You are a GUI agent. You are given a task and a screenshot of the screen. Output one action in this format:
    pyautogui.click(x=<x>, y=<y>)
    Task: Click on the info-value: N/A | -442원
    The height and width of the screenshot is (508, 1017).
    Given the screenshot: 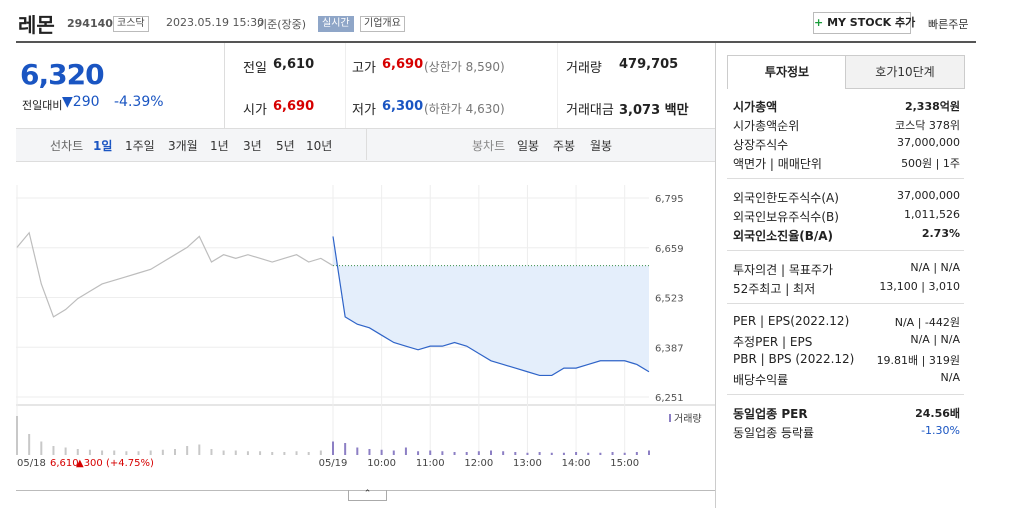 What is the action you would take?
    pyautogui.click(x=927, y=322)
    